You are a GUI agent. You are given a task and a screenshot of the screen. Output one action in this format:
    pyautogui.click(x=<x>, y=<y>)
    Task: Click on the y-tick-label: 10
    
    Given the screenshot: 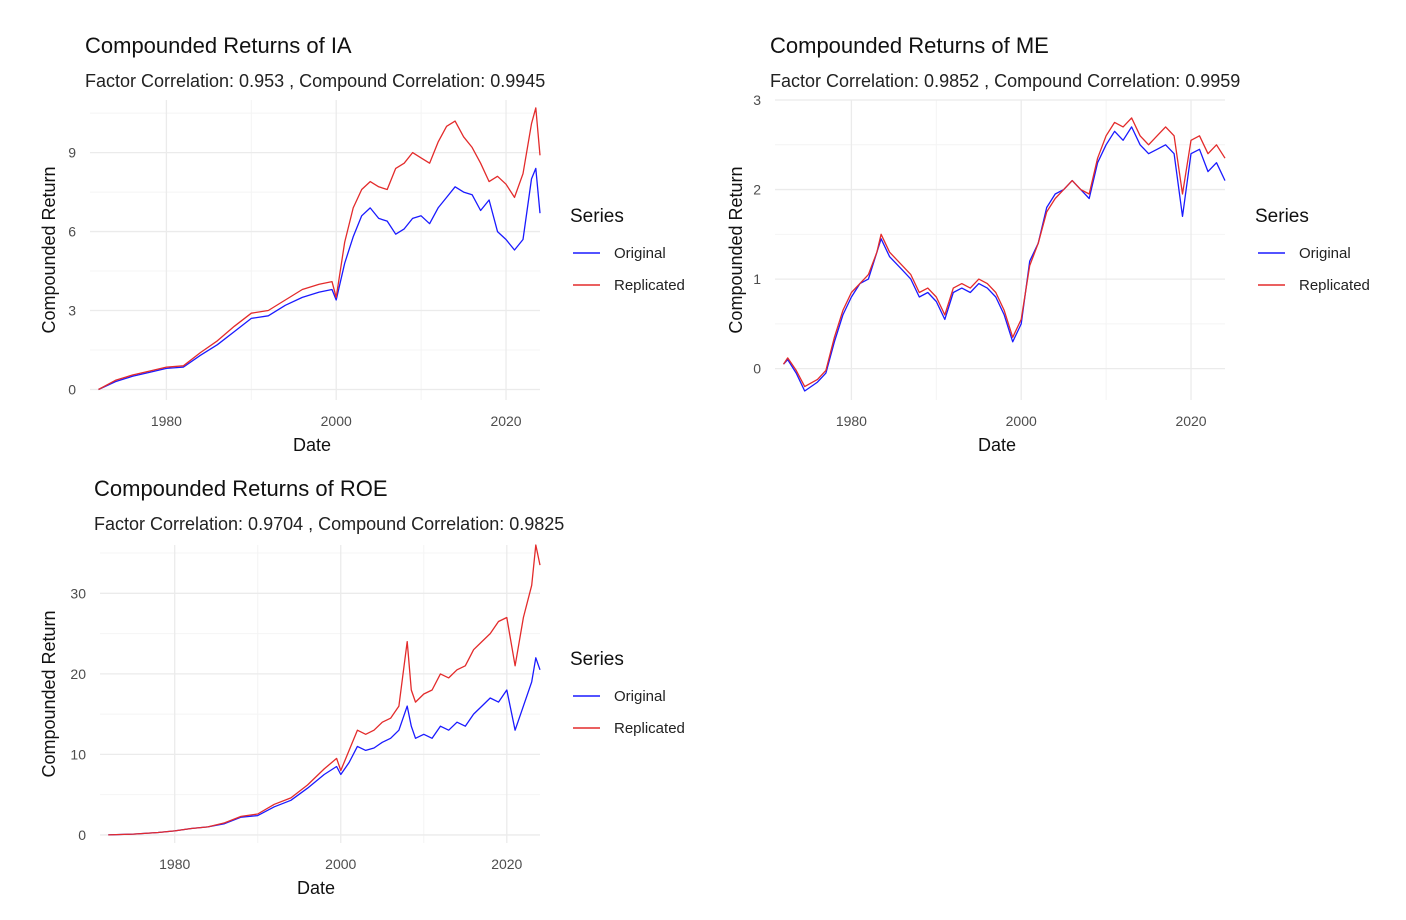 What is the action you would take?
    pyautogui.click(x=78, y=754)
    